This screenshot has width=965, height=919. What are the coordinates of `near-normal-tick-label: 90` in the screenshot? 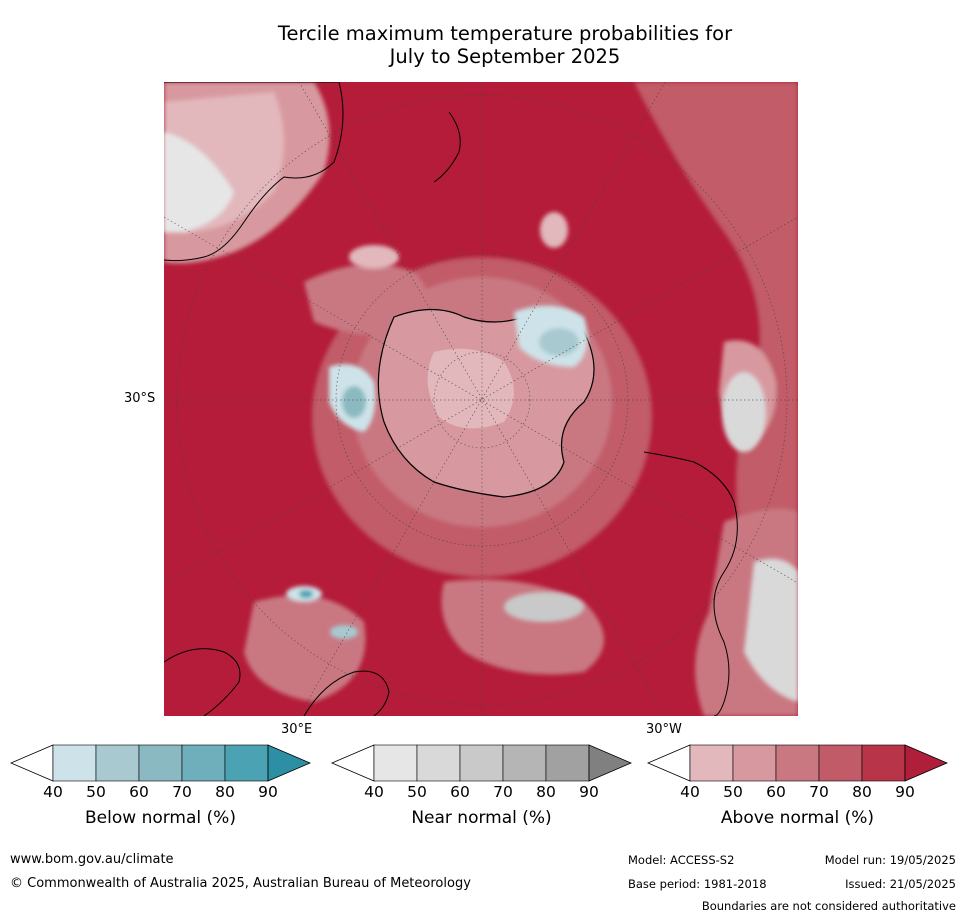 It's located at (589, 792).